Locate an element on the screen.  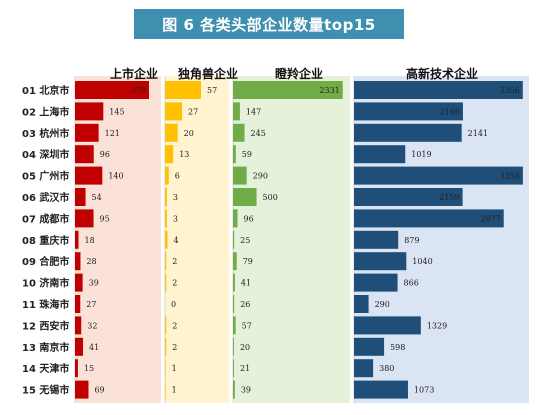
row-label: 07 成都市 is located at coordinates (45, 218).